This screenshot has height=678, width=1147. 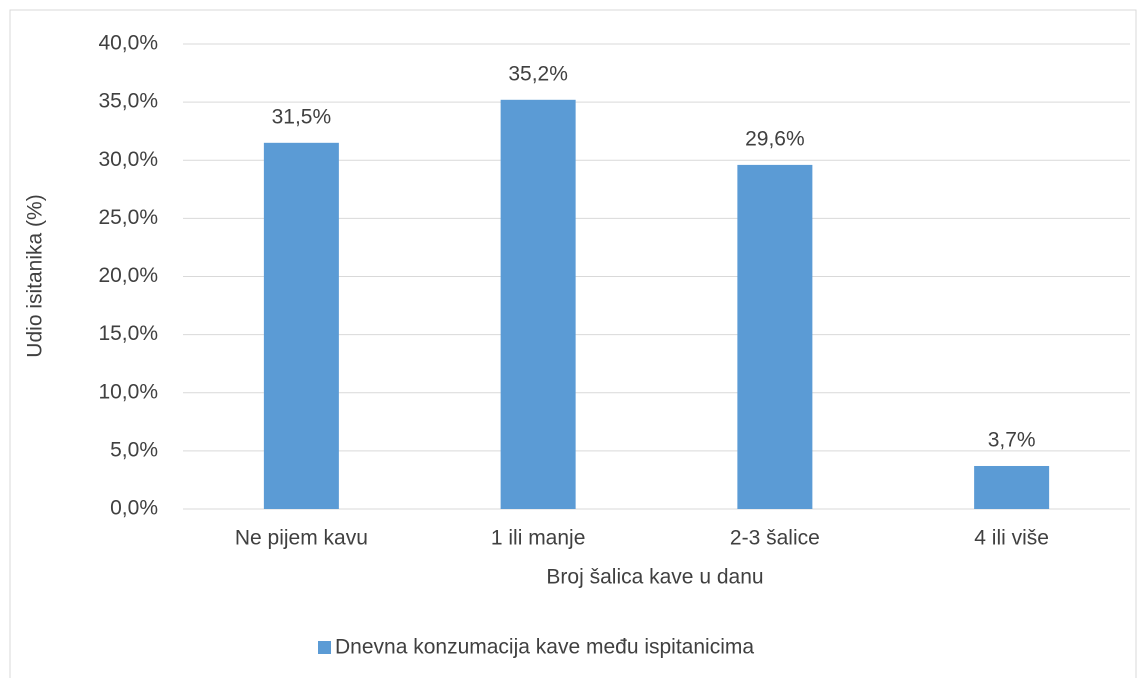 What do you see at coordinates (128, 275) in the screenshot?
I see `y-tick-label: 20,0%` at bounding box center [128, 275].